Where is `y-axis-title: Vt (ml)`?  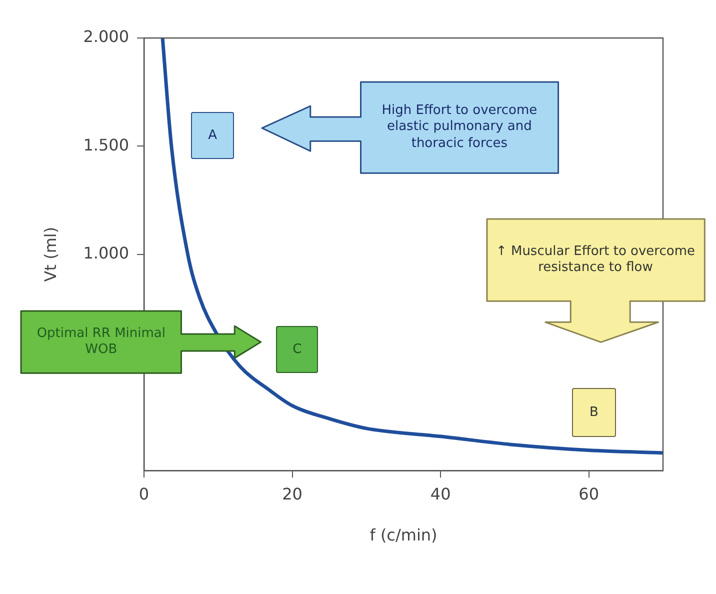
y-axis-title: Vt (ml) is located at coordinates (50, 254).